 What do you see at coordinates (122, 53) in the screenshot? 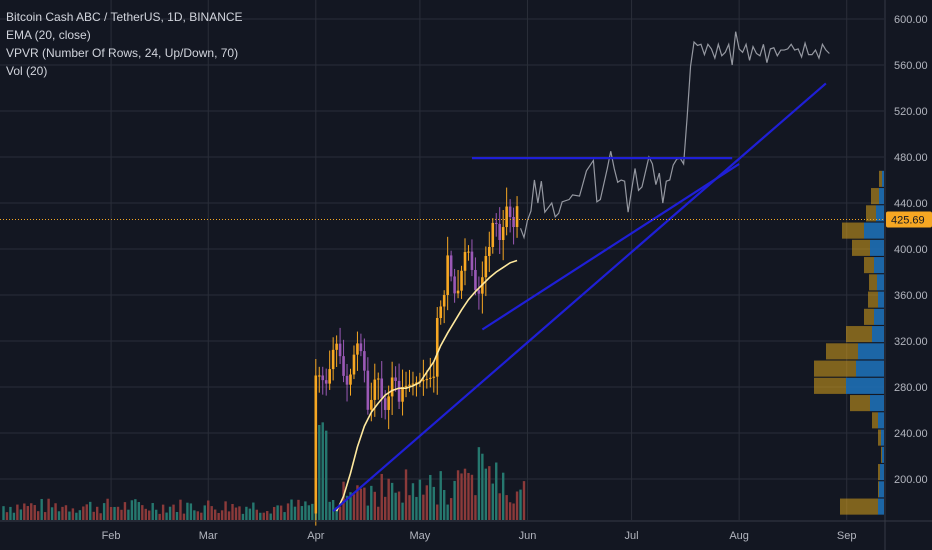
I see `legend-vpvr: VPVR (Number Of Rows, 24, Up/Down, 70)` at bounding box center [122, 53].